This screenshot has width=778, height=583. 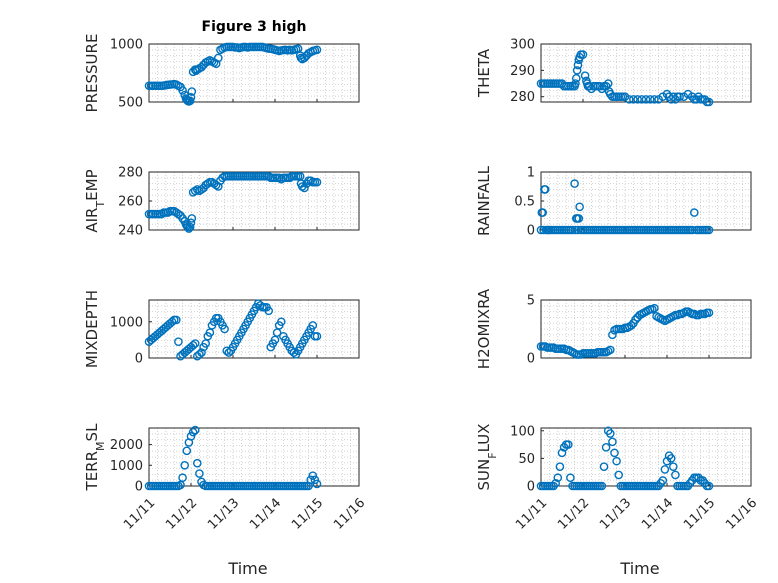 What do you see at coordinates (307, 514) in the screenshot?
I see `x-tick-label: 11/15` at bounding box center [307, 514].